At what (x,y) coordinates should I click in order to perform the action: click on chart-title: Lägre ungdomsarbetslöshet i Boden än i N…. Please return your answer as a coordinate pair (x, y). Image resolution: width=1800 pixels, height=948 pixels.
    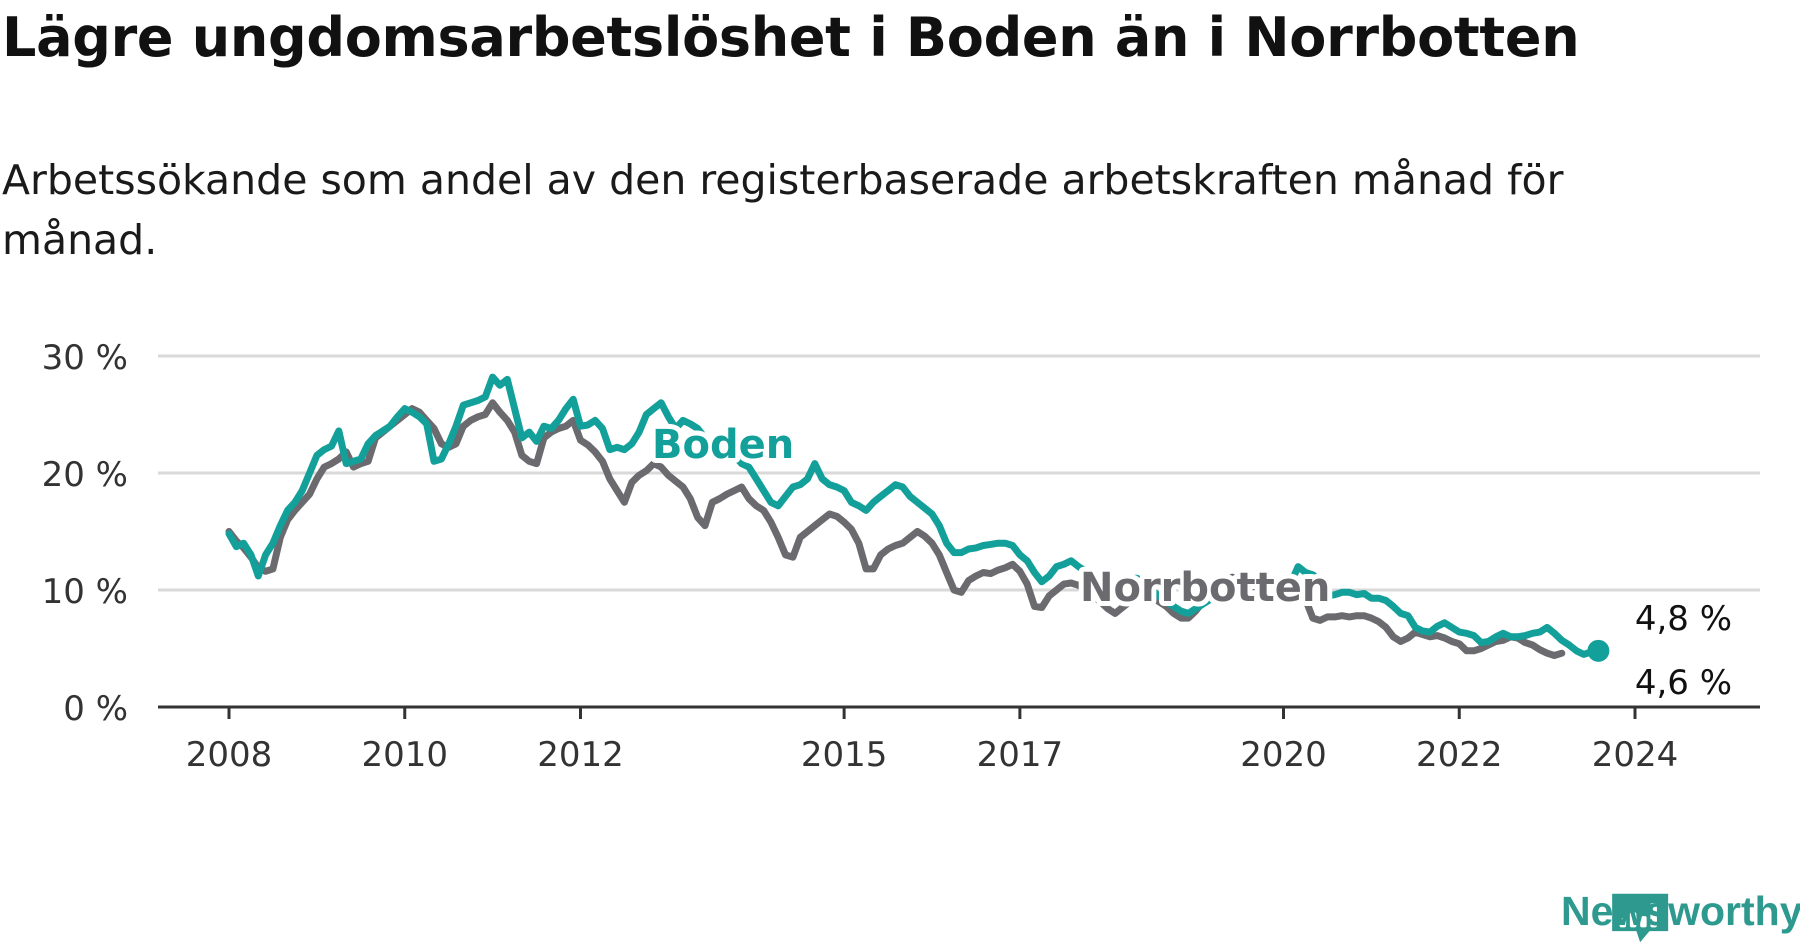
    Looking at the image, I should click on (791, 37).